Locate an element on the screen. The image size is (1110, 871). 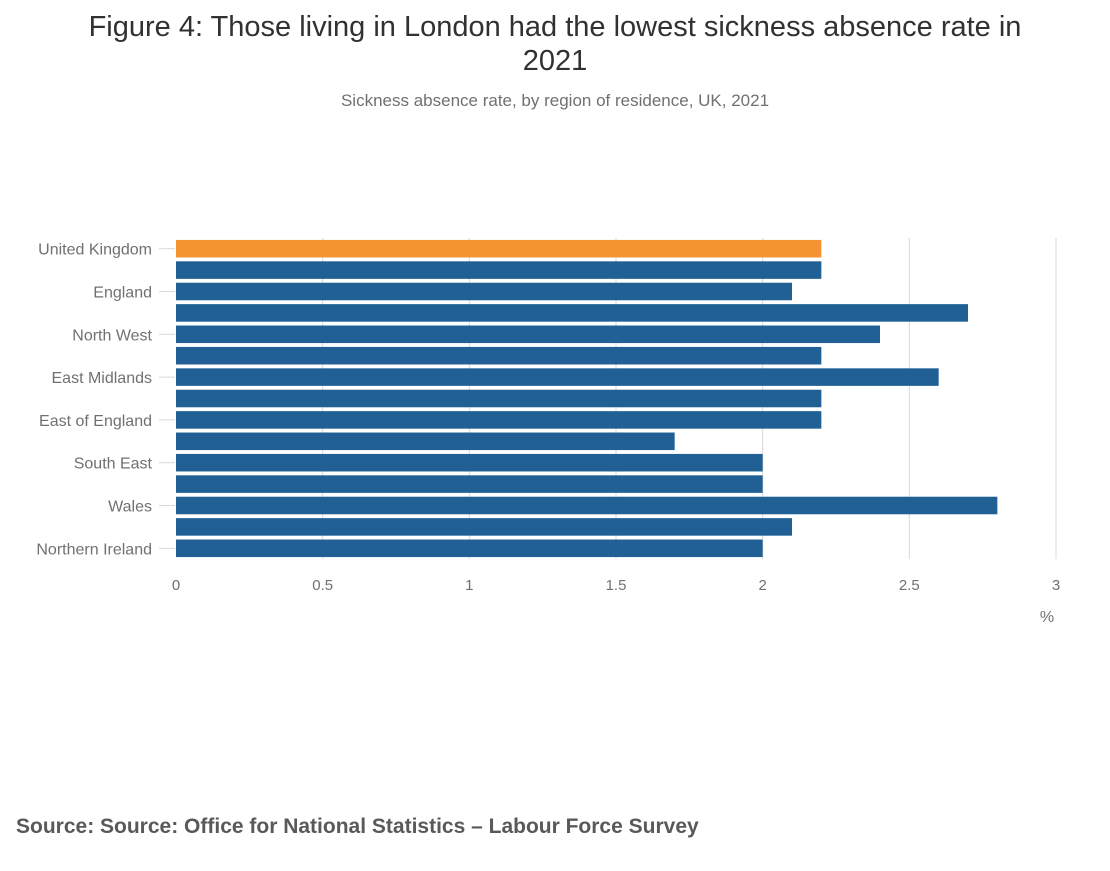
y-tick-label: Northern Ireland is located at coordinates (94, 549).